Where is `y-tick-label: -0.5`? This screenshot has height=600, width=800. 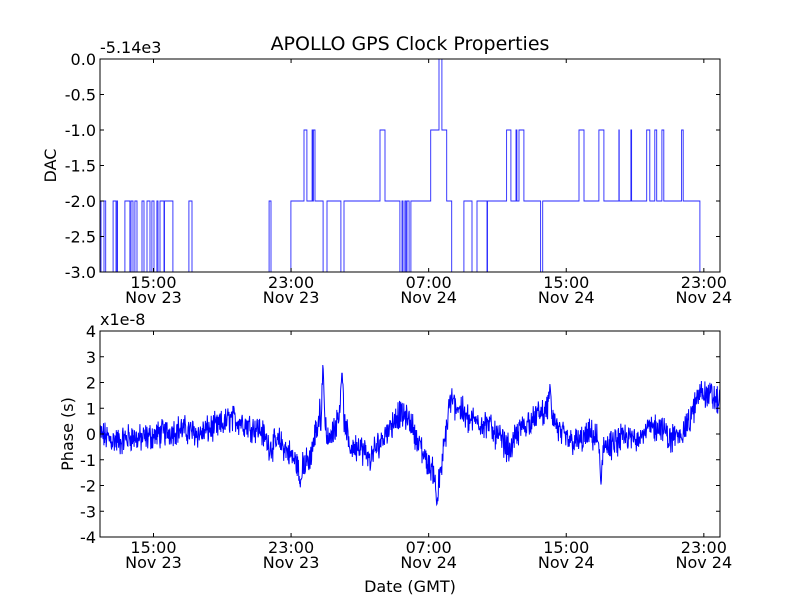 y-tick-label: -0.5 is located at coordinates (80, 95).